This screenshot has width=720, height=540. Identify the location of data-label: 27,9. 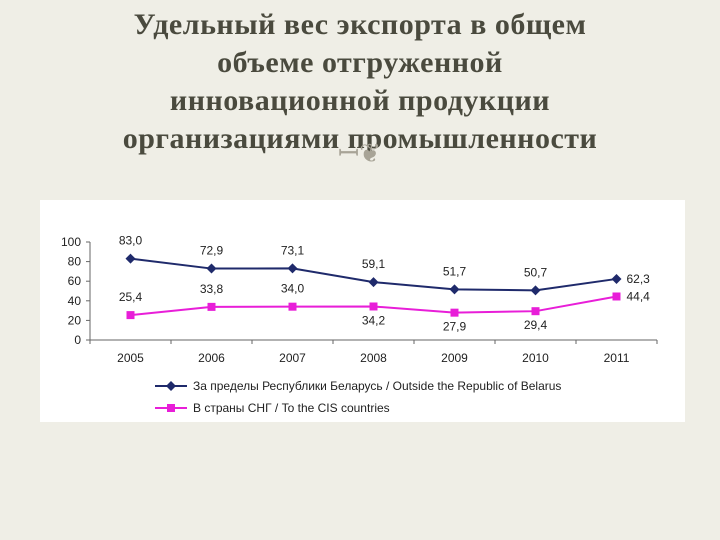
(455, 327).